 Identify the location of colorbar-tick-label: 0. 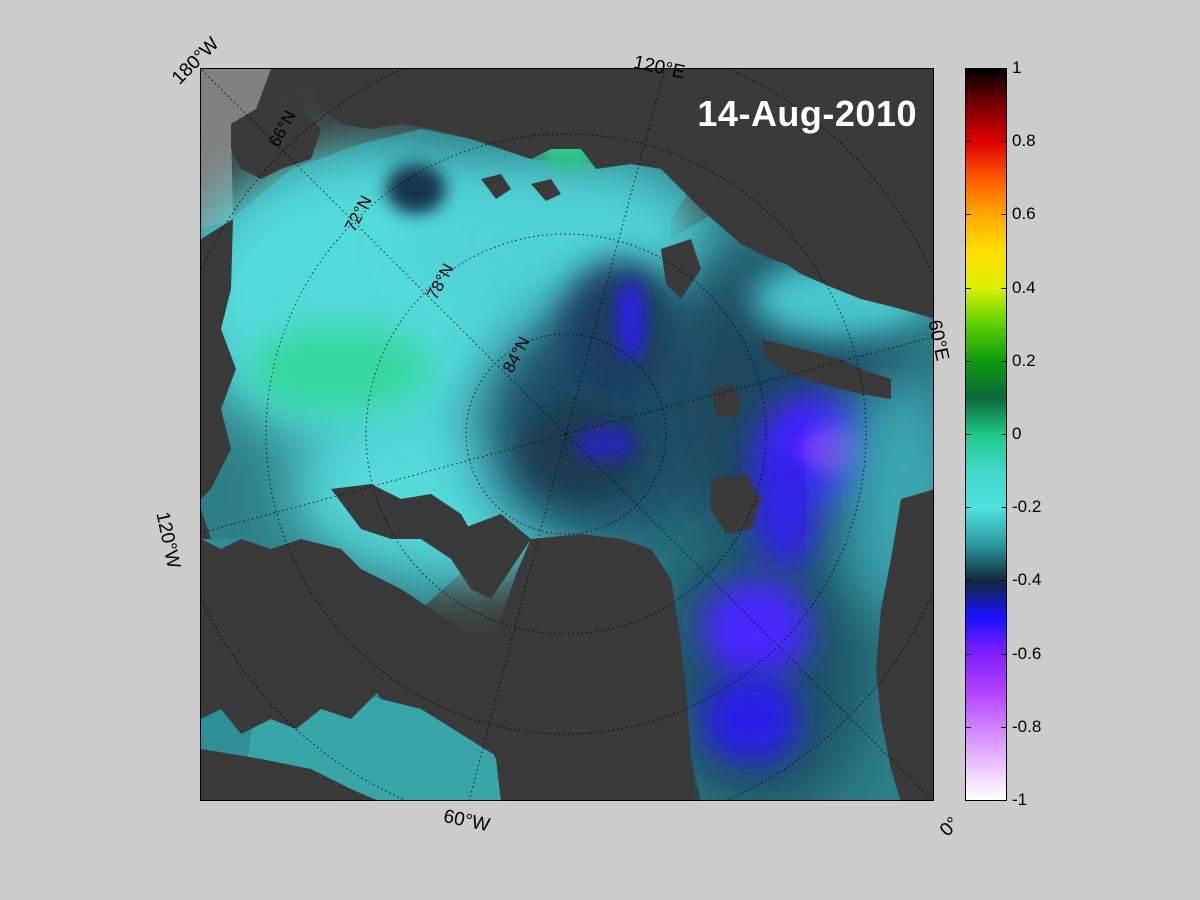
(1017, 433).